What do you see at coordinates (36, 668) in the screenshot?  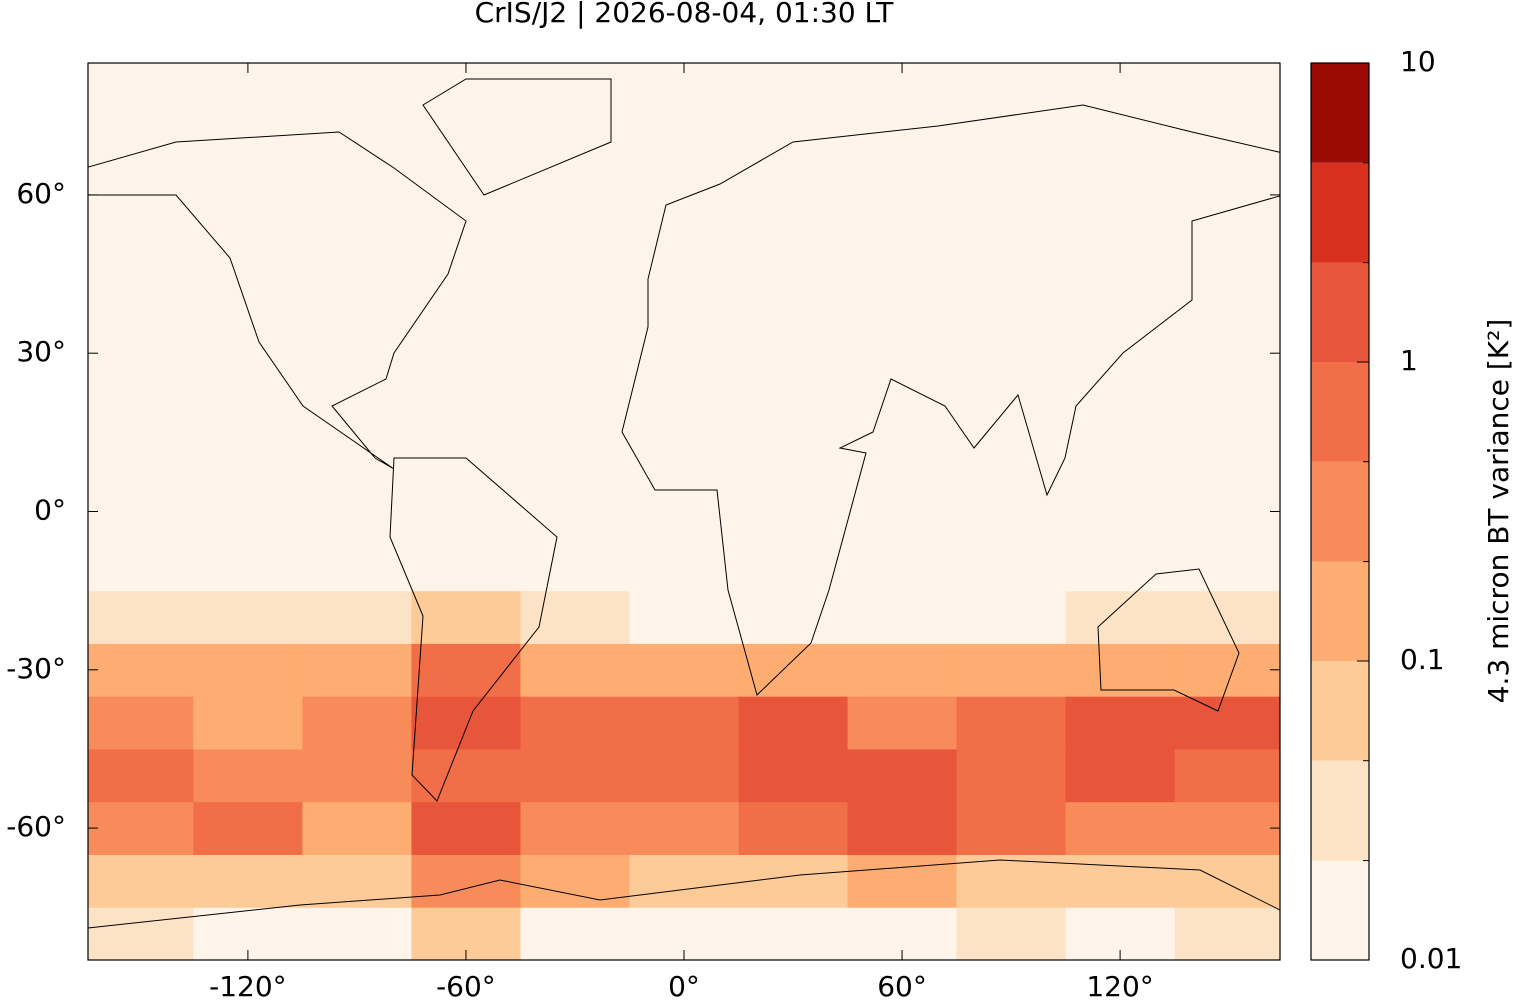 I see `y-tick-label: -30°` at bounding box center [36, 668].